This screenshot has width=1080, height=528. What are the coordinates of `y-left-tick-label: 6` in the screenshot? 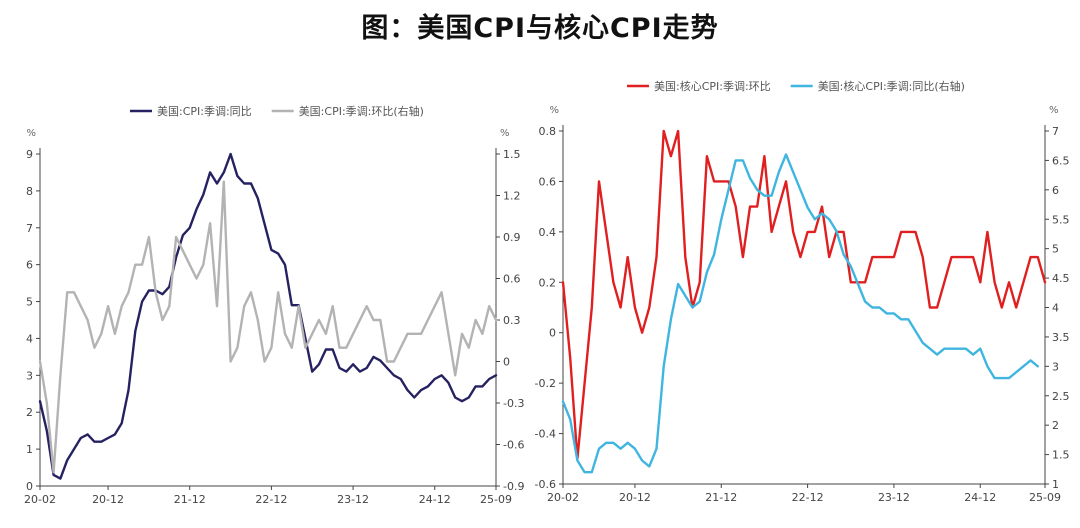 It's located at (29, 265).